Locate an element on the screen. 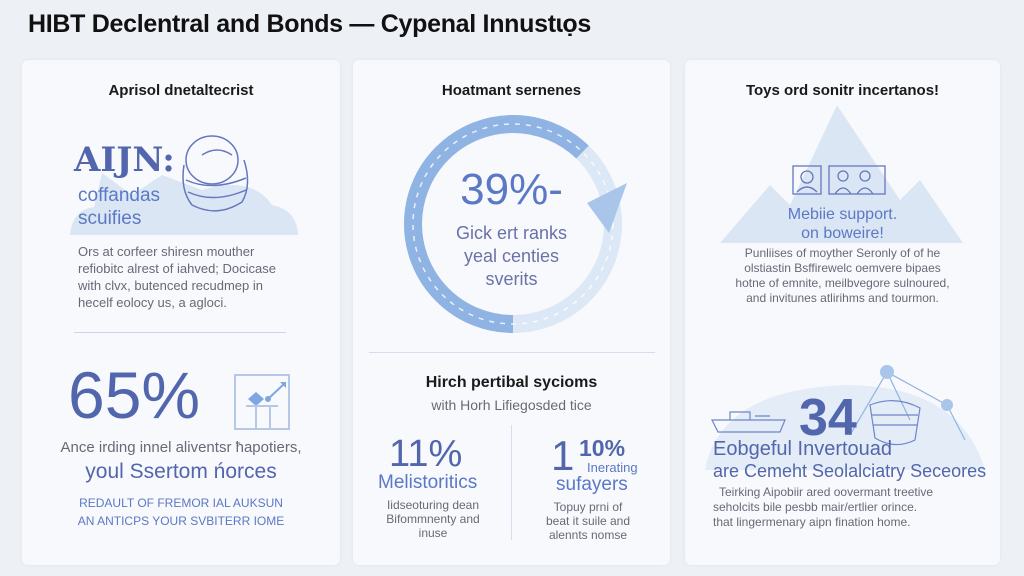 Image resolution: width=1024 pixels, height=576 pixels. body-line: beat it suile and is located at coordinates (588, 521).